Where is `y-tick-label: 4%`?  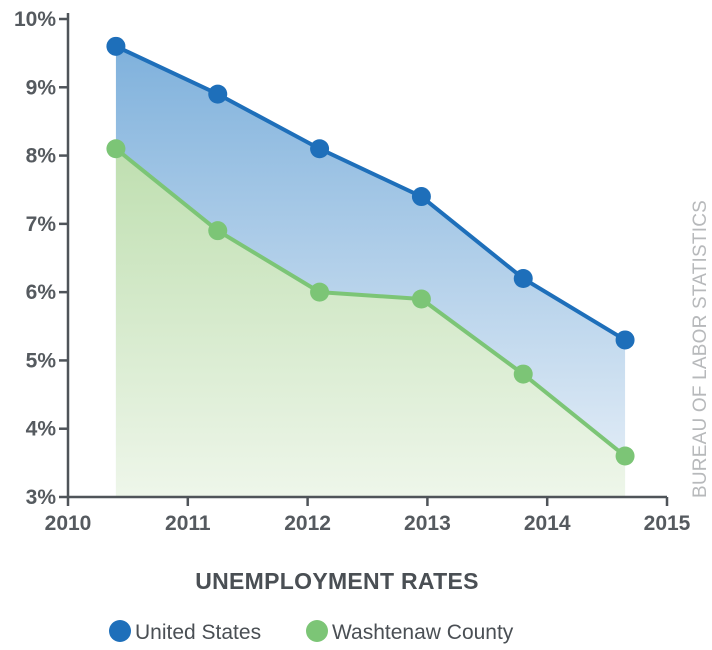
y-tick-label: 4% is located at coordinates (41, 429).